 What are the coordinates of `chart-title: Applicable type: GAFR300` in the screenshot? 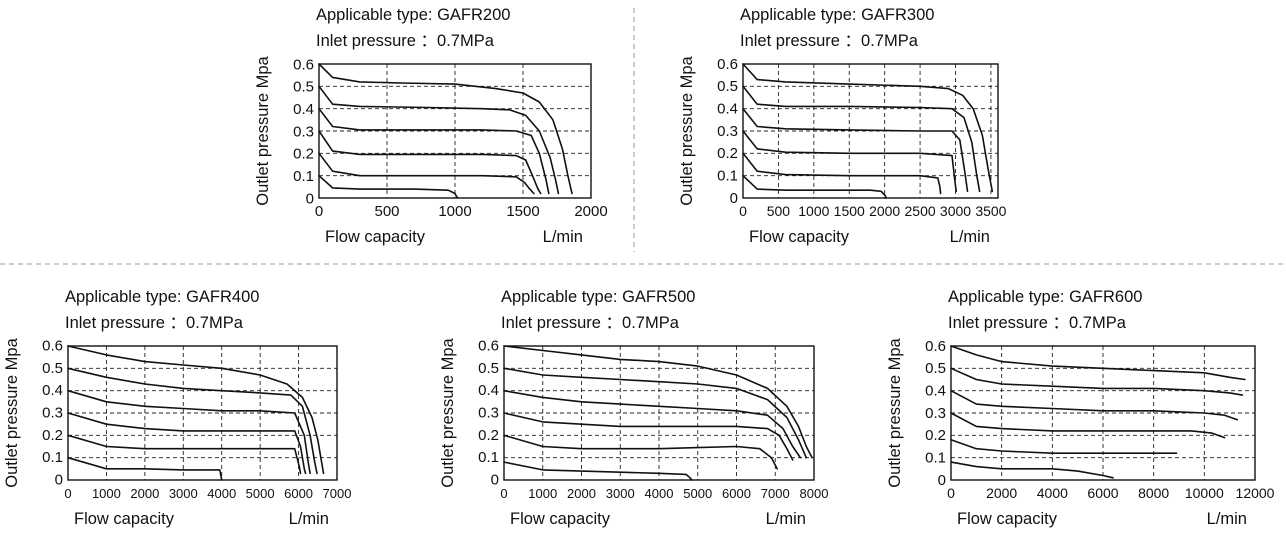 It's located at (837, 15).